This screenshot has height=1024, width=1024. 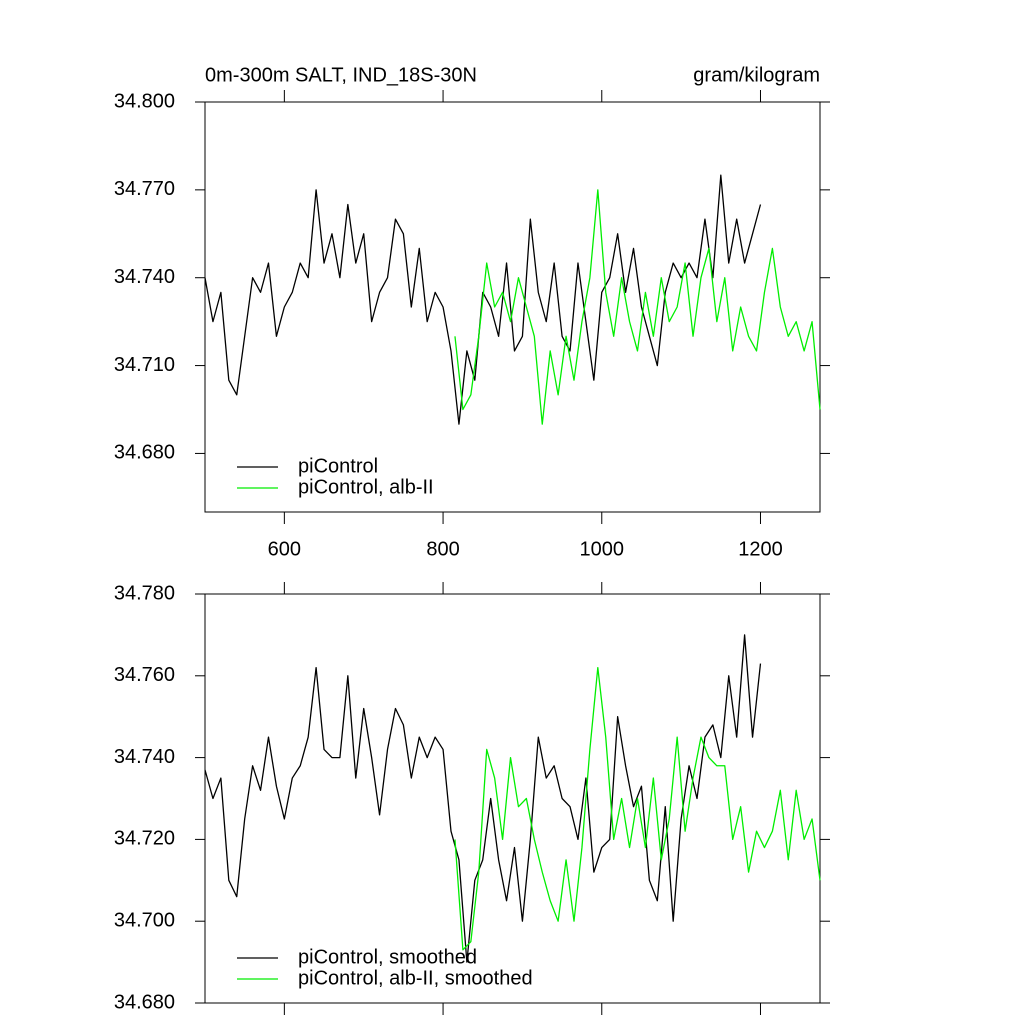 What do you see at coordinates (602, 549) in the screenshot?
I see `x-tick-label: 1000` at bounding box center [602, 549].